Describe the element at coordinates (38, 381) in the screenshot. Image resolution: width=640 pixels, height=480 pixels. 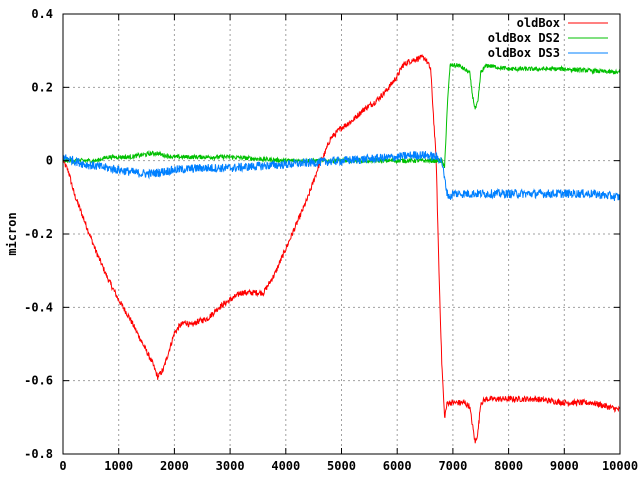
I see `y-tick-label: -0.6` at that location.